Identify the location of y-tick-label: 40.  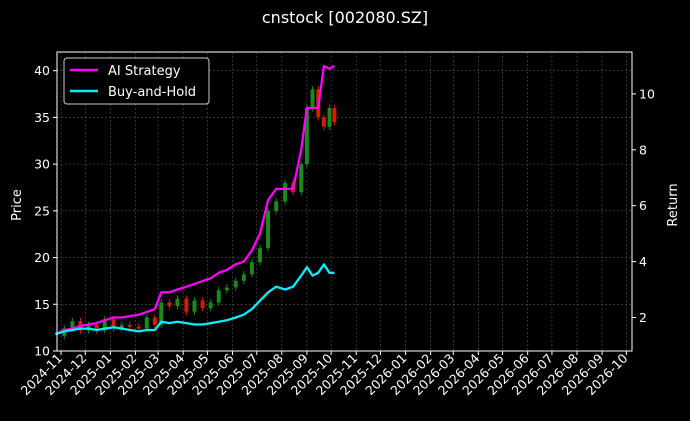
(42, 70).